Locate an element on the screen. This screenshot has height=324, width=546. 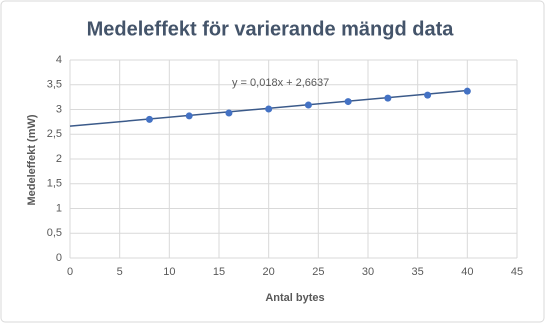
x-tick-label: 40 is located at coordinates (467, 272).